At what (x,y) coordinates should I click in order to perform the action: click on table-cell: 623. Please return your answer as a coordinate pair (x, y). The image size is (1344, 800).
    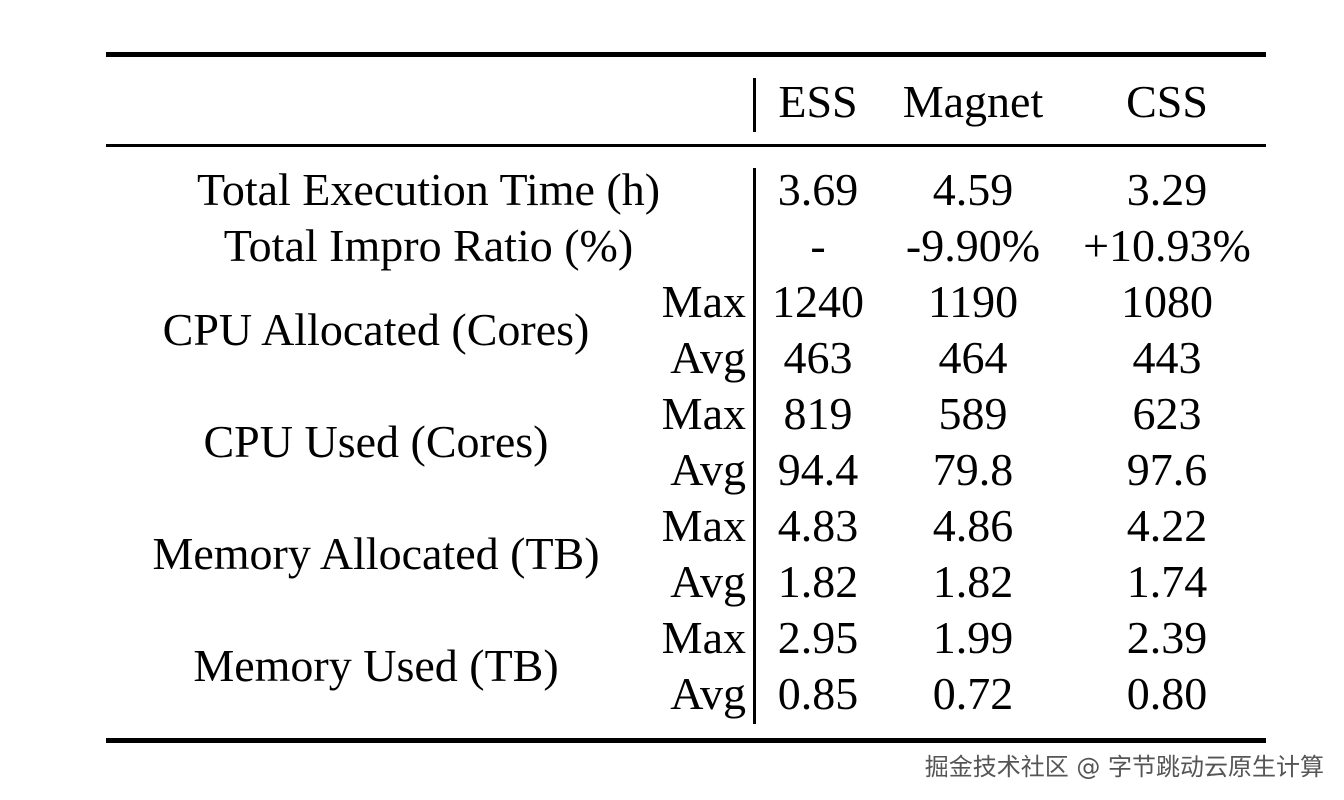
    Looking at the image, I should click on (1167, 413).